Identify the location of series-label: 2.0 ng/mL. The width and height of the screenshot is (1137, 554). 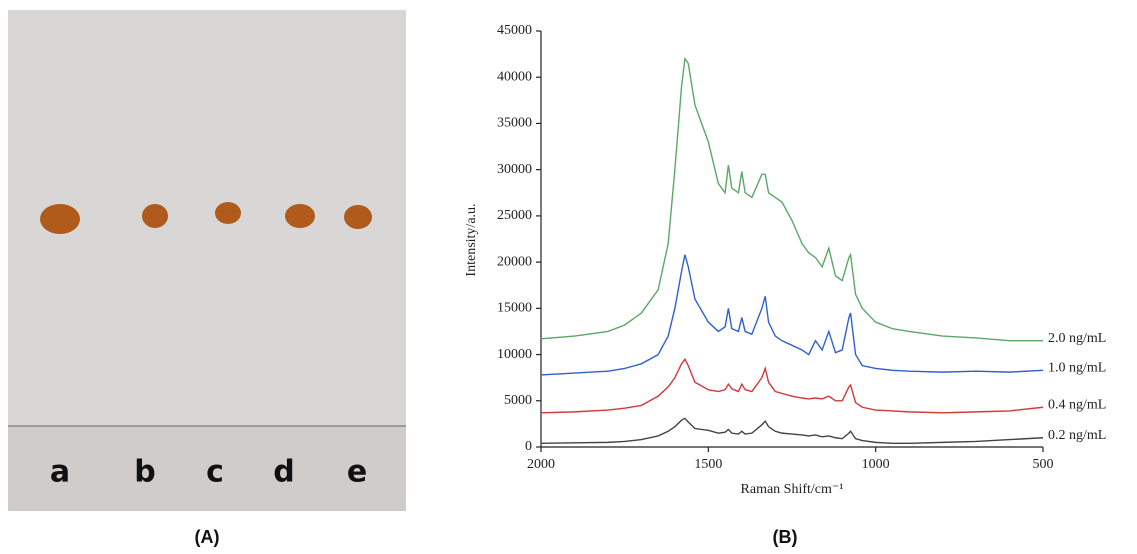
(1077, 338).